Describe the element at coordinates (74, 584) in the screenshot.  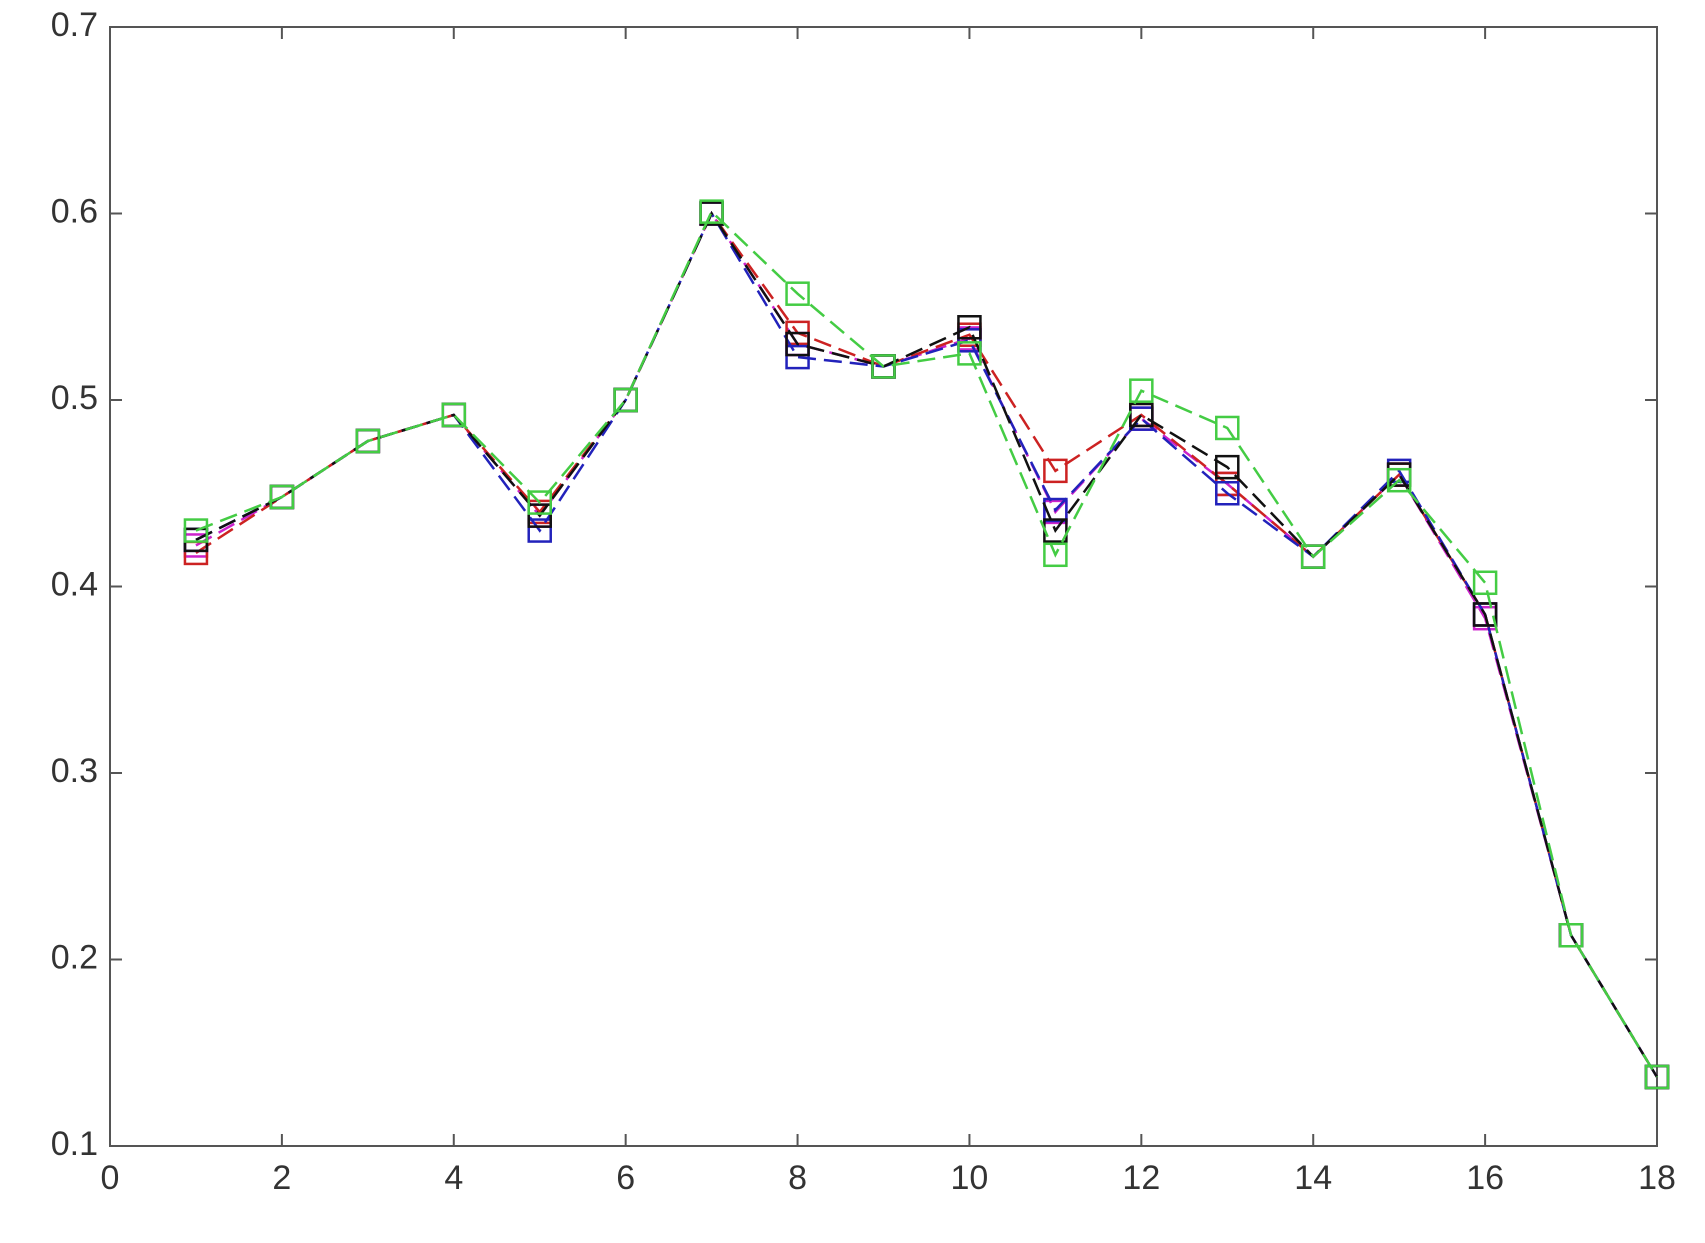
I see `y-tick-label: 0.4` at that location.